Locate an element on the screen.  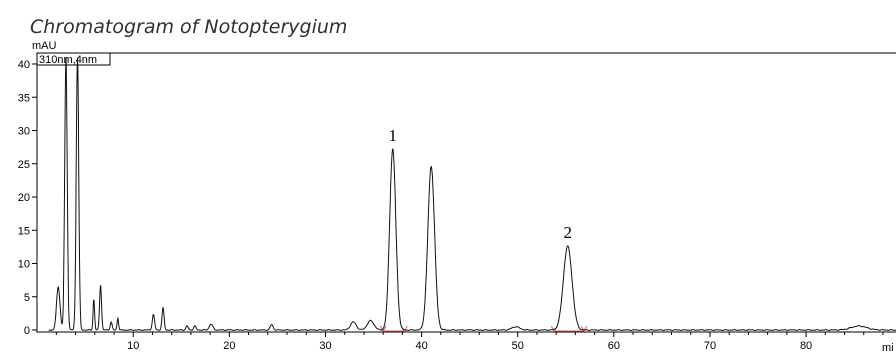
y-tick-label: 15 is located at coordinates (24, 231).